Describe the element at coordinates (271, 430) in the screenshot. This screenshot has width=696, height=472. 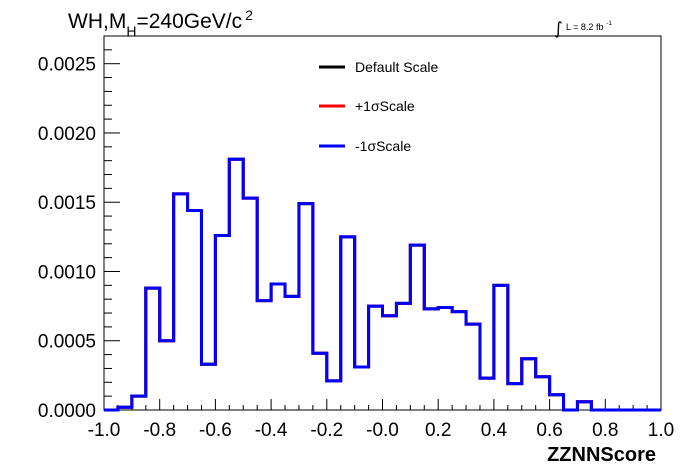
I see `x-tick-label: -0.4` at that location.